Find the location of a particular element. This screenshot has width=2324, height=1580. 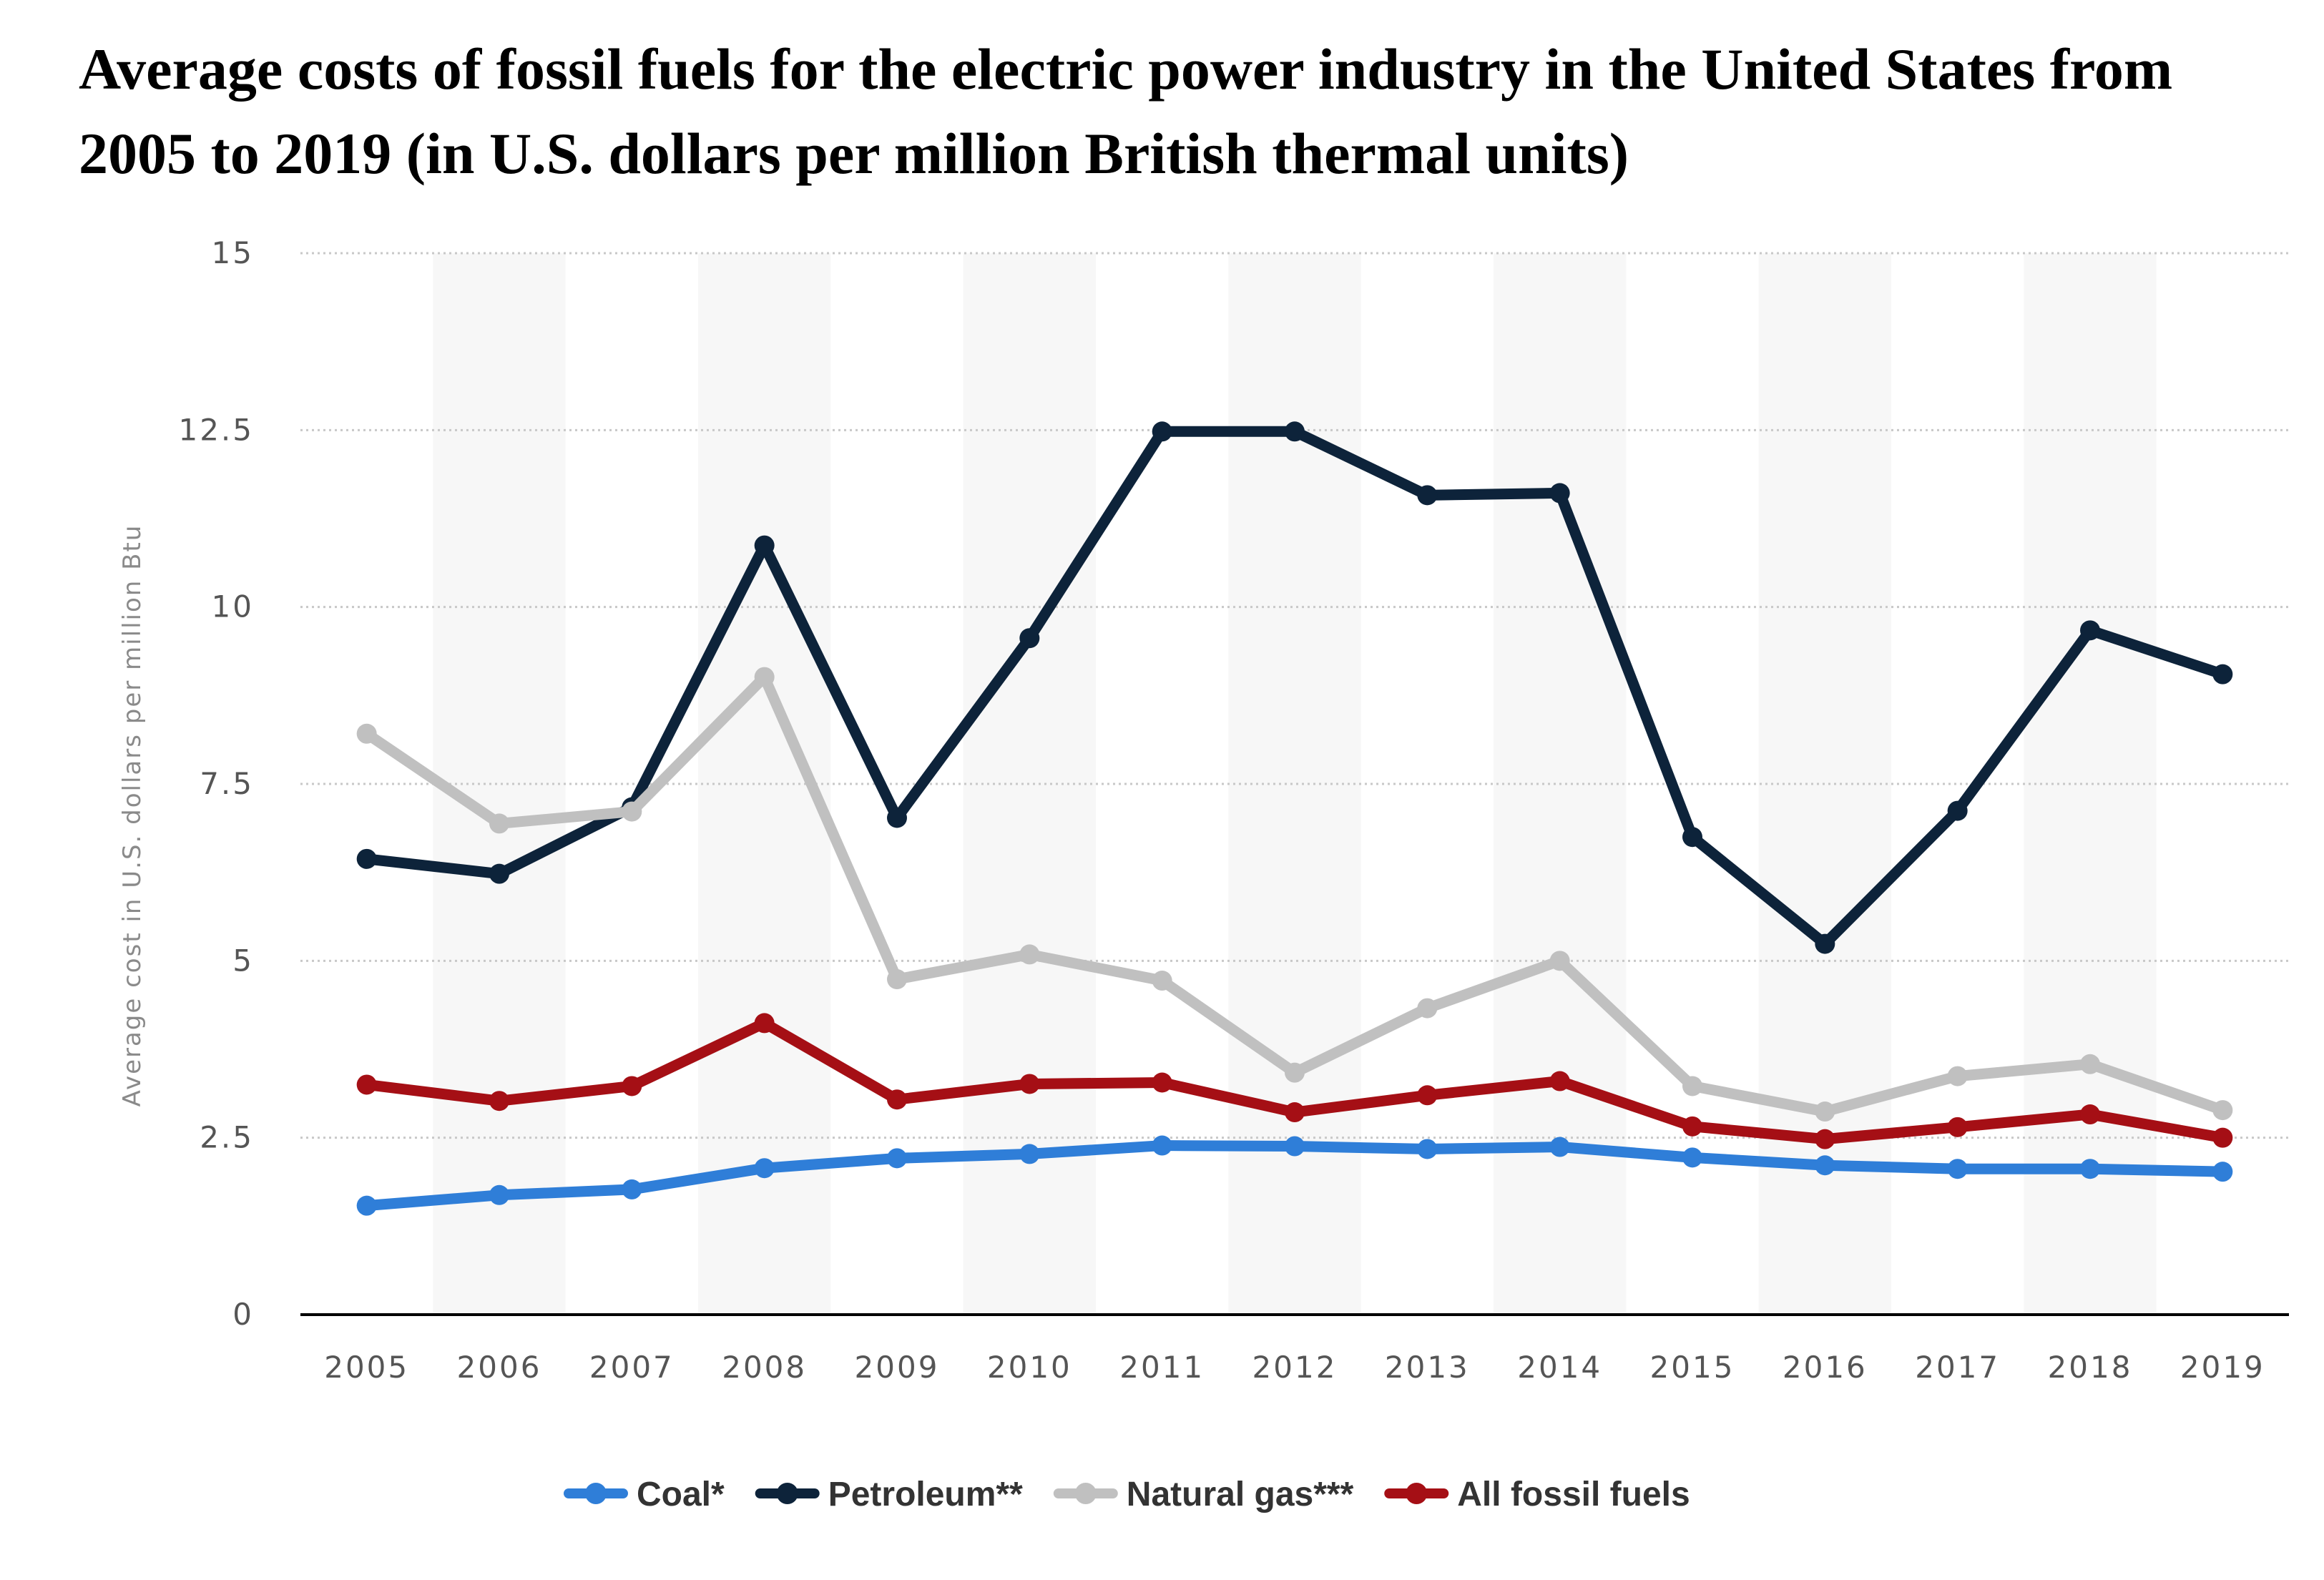

x-tick-label: 2005 is located at coordinates (367, 1367).